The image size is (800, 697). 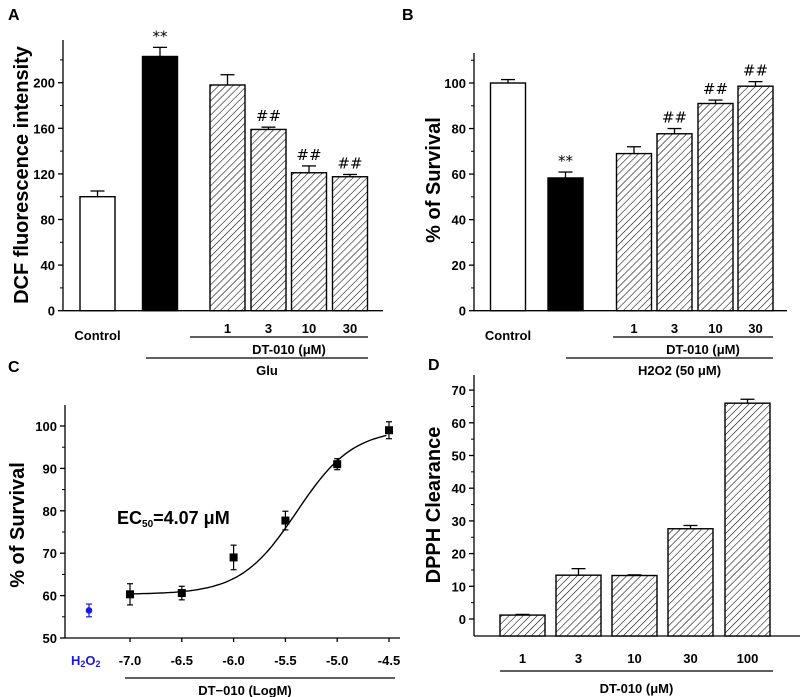 I want to click on y-tick-label-b: 20, so click(x=459, y=265).